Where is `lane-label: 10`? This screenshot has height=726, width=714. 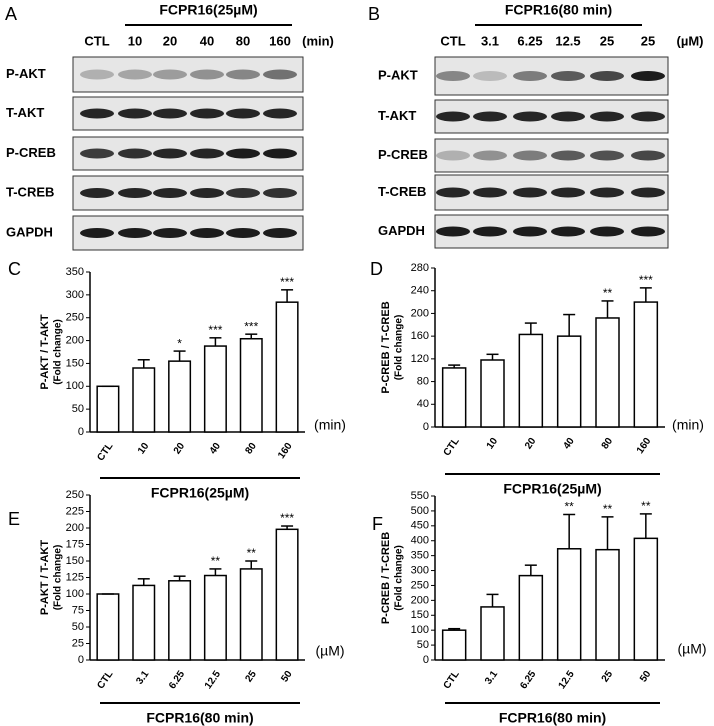 lane-label: 10 is located at coordinates (135, 40).